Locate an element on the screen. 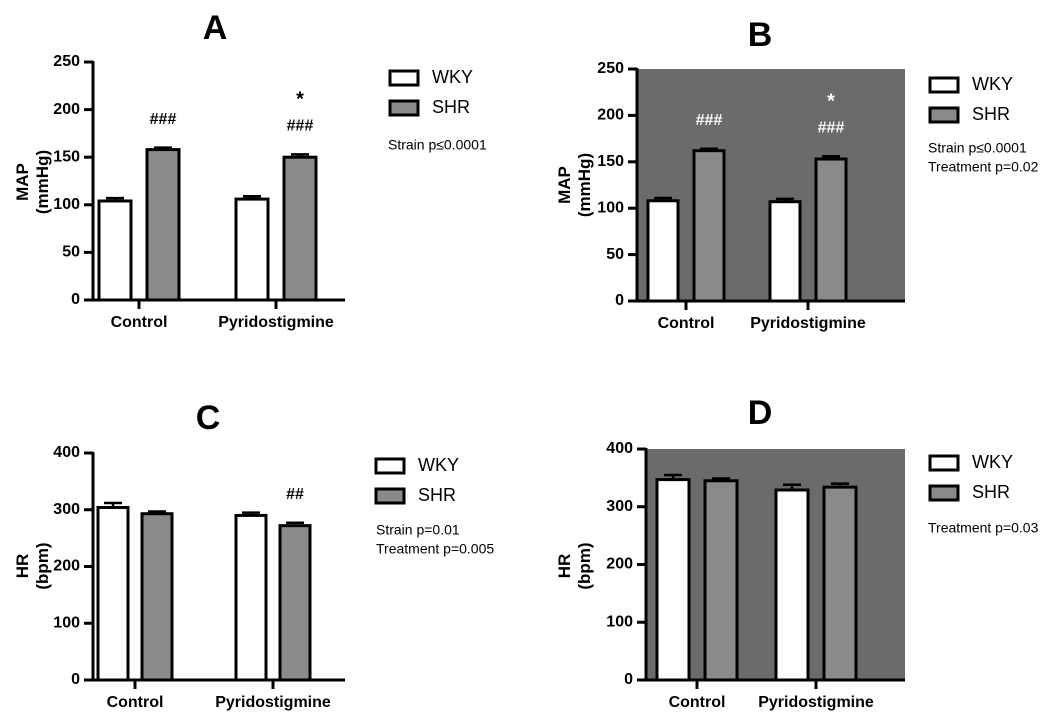 The height and width of the screenshot is (714, 1057). panel-letter: C is located at coordinates (208, 418).